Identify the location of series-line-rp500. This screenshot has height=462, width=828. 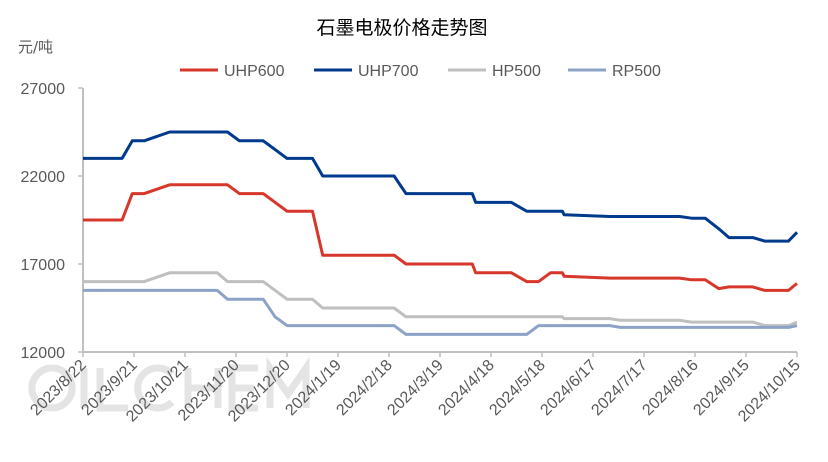
(440, 312).